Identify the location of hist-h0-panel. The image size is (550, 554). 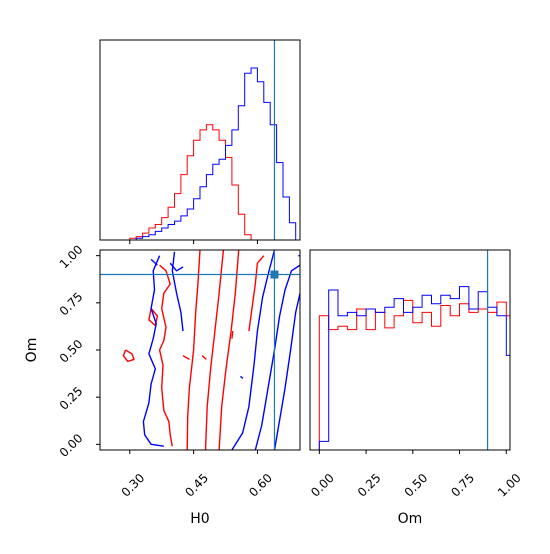
(200, 141).